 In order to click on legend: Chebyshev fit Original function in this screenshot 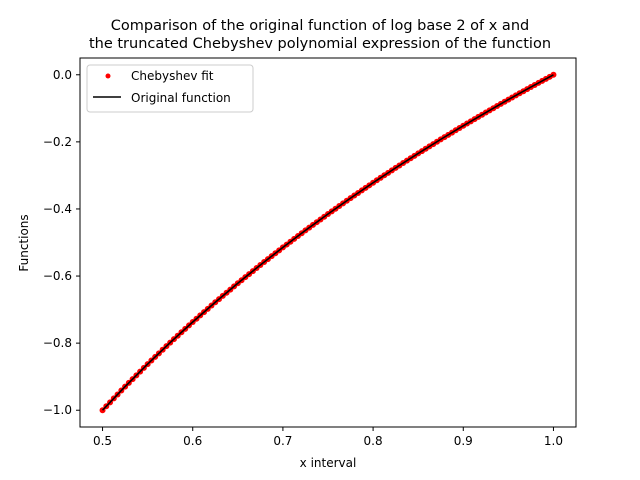, I will do `click(170, 88)`.